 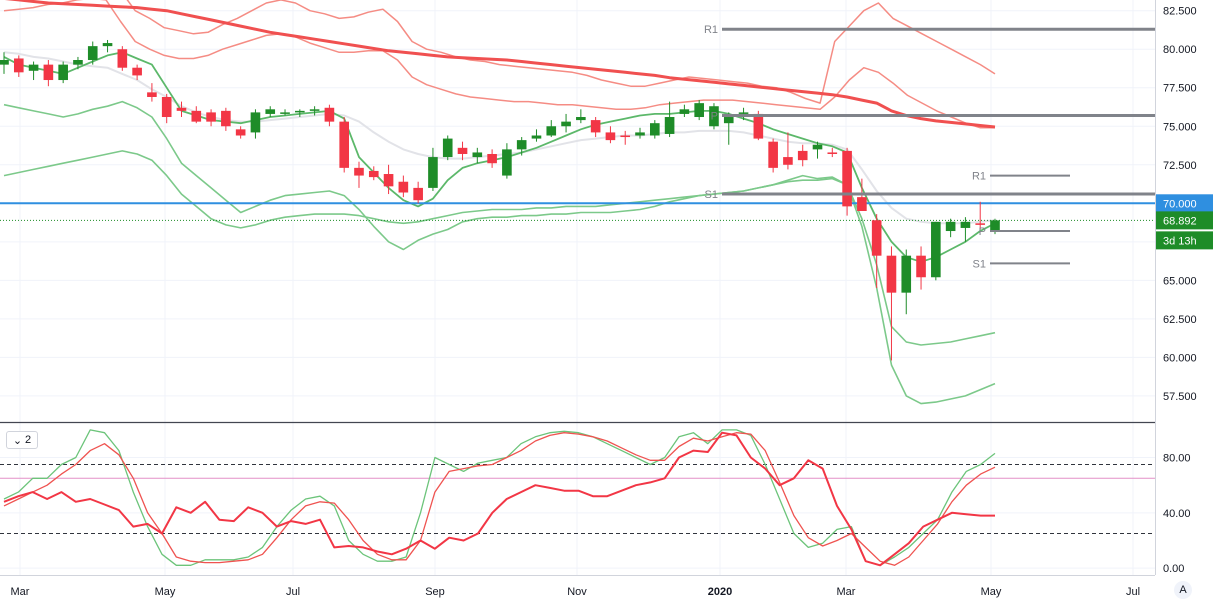 I want to click on auto-scale-label: A, so click(x=1183, y=590).